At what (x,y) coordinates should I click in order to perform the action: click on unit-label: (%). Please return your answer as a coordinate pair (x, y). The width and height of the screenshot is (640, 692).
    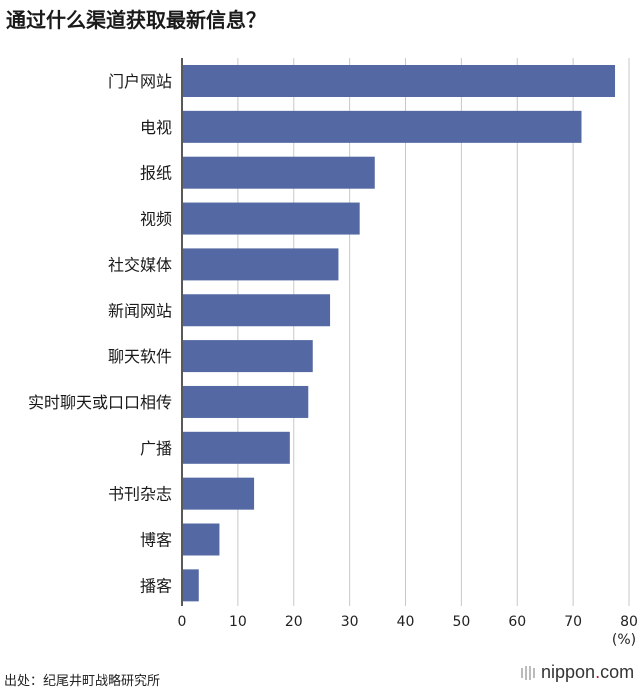
    Looking at the image, I should click on (624, 640).